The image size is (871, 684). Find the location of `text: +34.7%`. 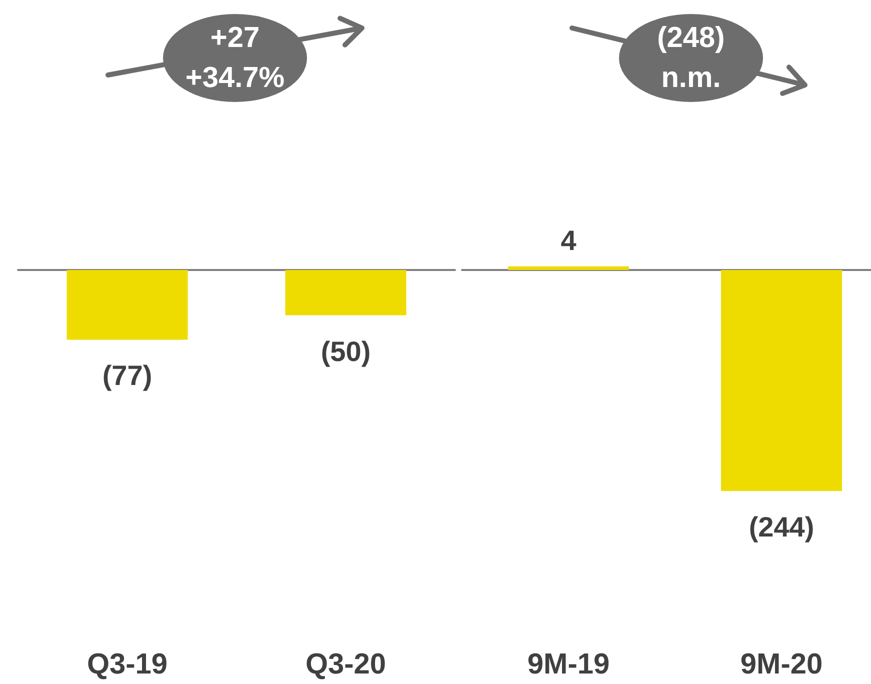

text: +34.7% is located at coordinates (235, 78).